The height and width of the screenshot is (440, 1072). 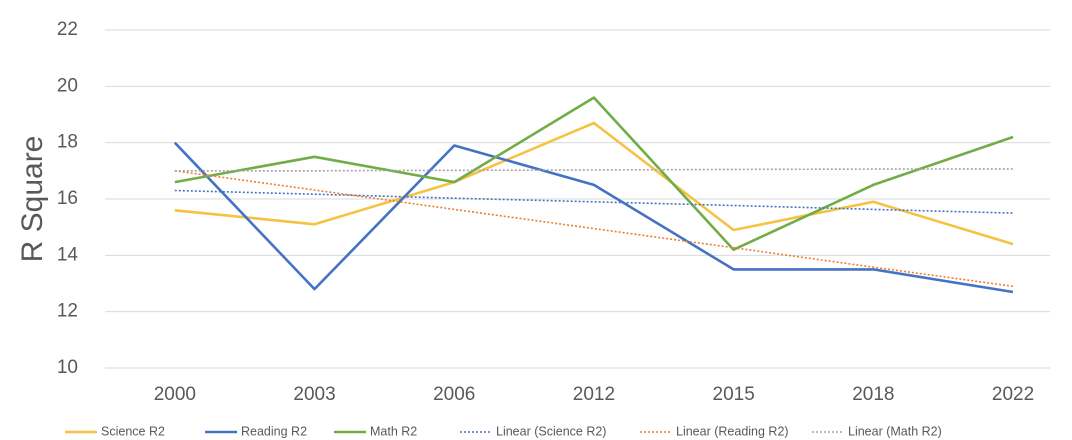 I want to click on legend-label: Linear (Reading R2), so click(x=732, y=431).